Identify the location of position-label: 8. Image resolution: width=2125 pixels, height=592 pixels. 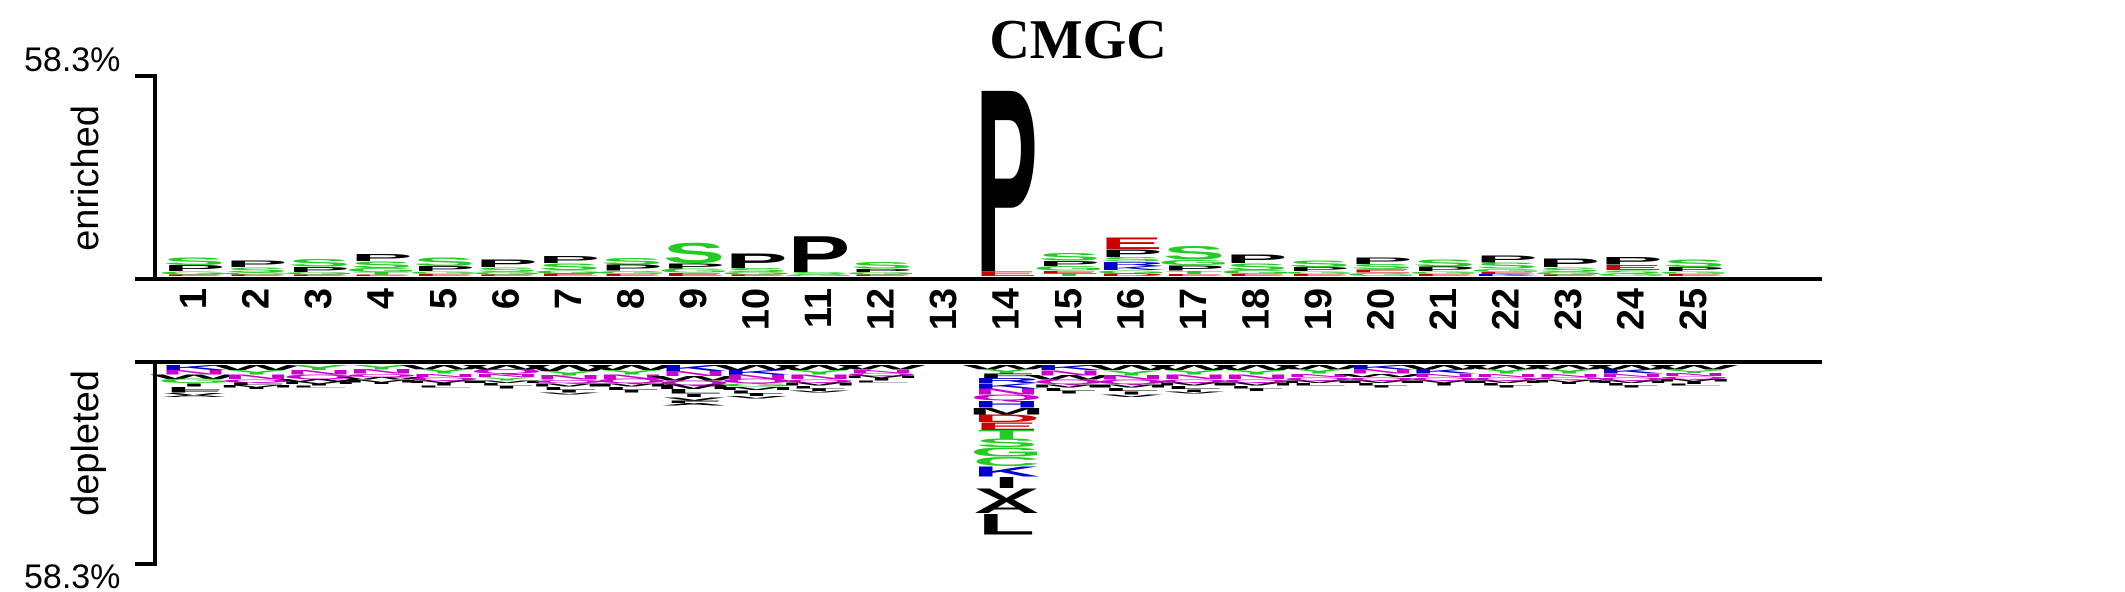
(632, 298).